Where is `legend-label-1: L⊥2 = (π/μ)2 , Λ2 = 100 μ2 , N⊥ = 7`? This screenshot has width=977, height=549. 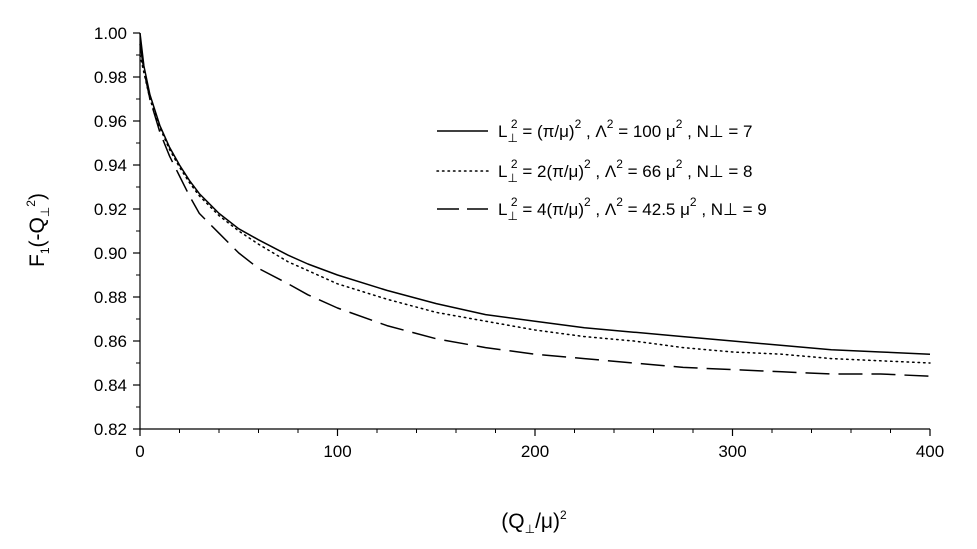 legend-label-1: L⊥2 = (π/μ)2 , Λ2 = 100 μ2 , N⊥ = 7 is located at coordinates (625, 131).